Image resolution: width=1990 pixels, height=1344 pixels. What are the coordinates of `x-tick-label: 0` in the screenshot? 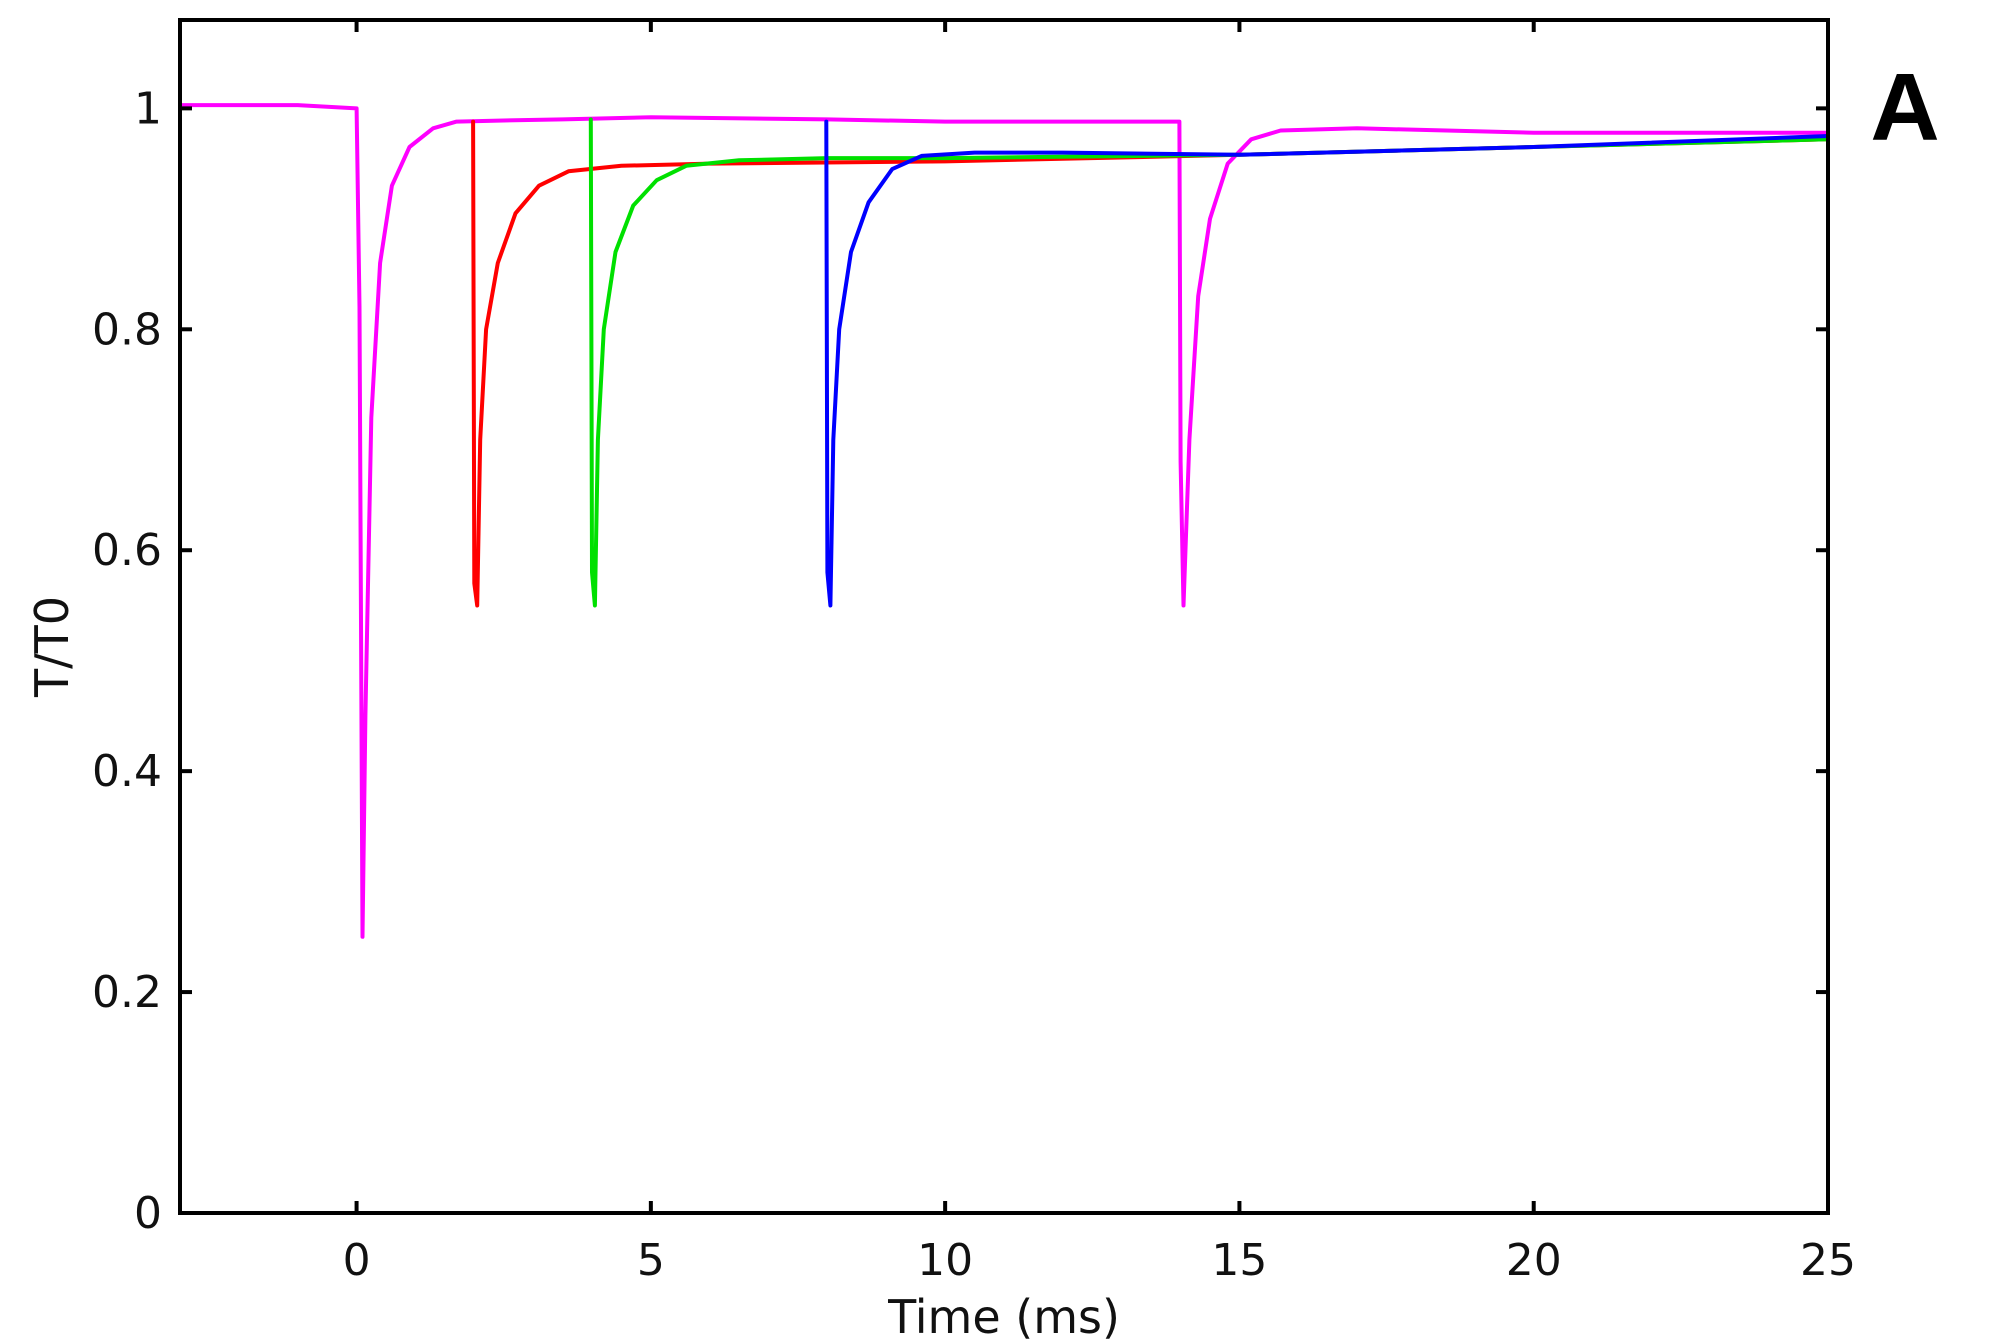 It's located at (357, 1260).